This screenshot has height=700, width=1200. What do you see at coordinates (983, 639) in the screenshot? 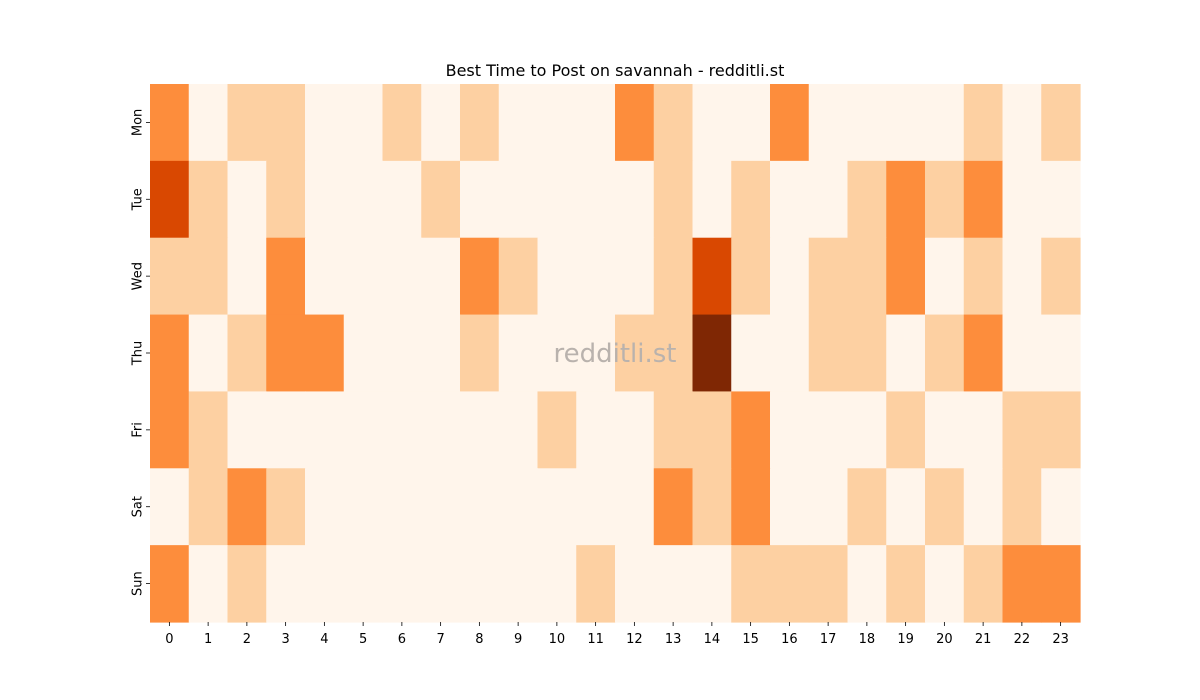
I see `x-tick-label: 21` at bounding box center [983, 639].